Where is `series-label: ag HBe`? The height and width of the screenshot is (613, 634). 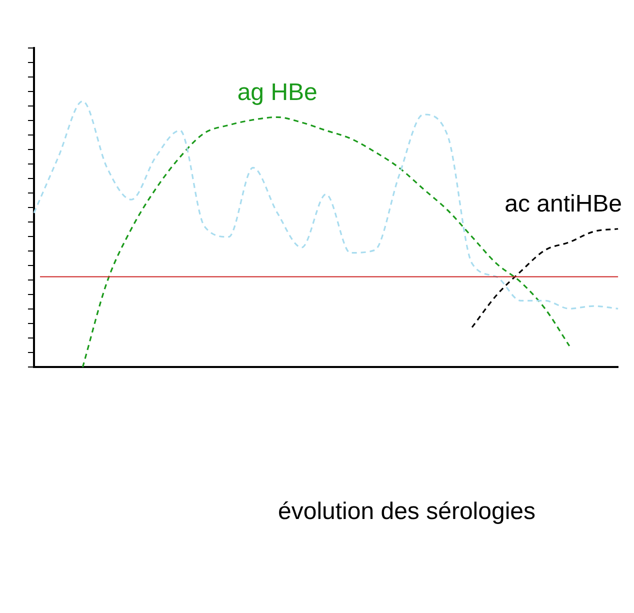 series-label: ag HBe is located at coordinates (277, 92).